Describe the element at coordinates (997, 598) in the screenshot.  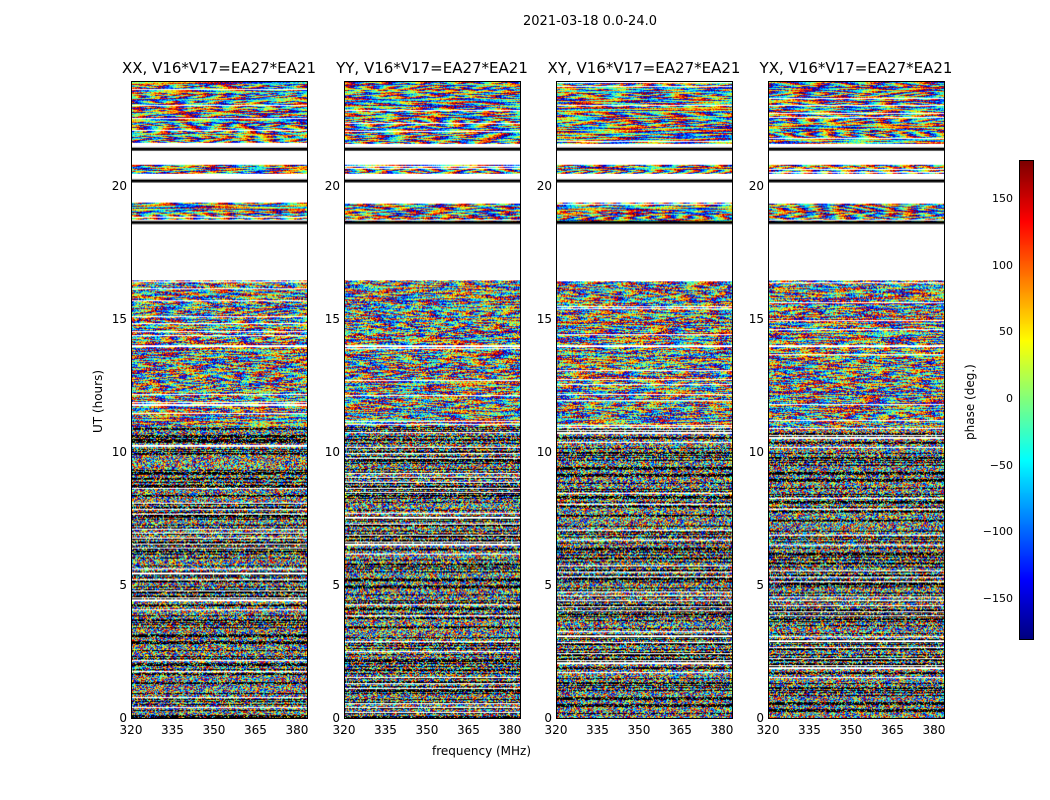
I see `colorbar-tick-label: −150` at that location.